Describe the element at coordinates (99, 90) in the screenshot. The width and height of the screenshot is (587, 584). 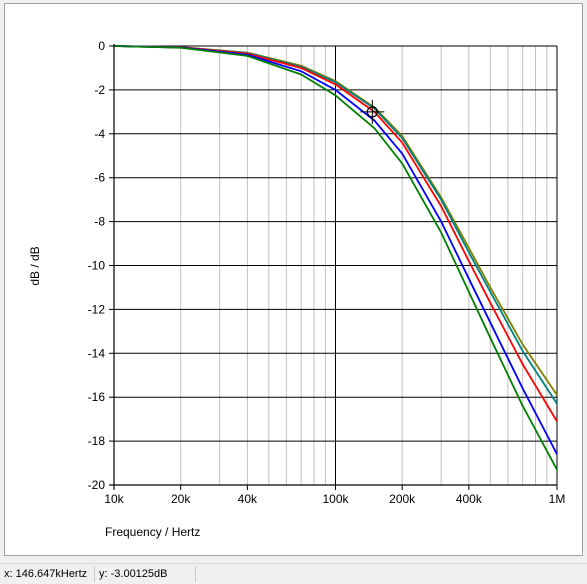
I see `y-tick-label: -2` at that location.